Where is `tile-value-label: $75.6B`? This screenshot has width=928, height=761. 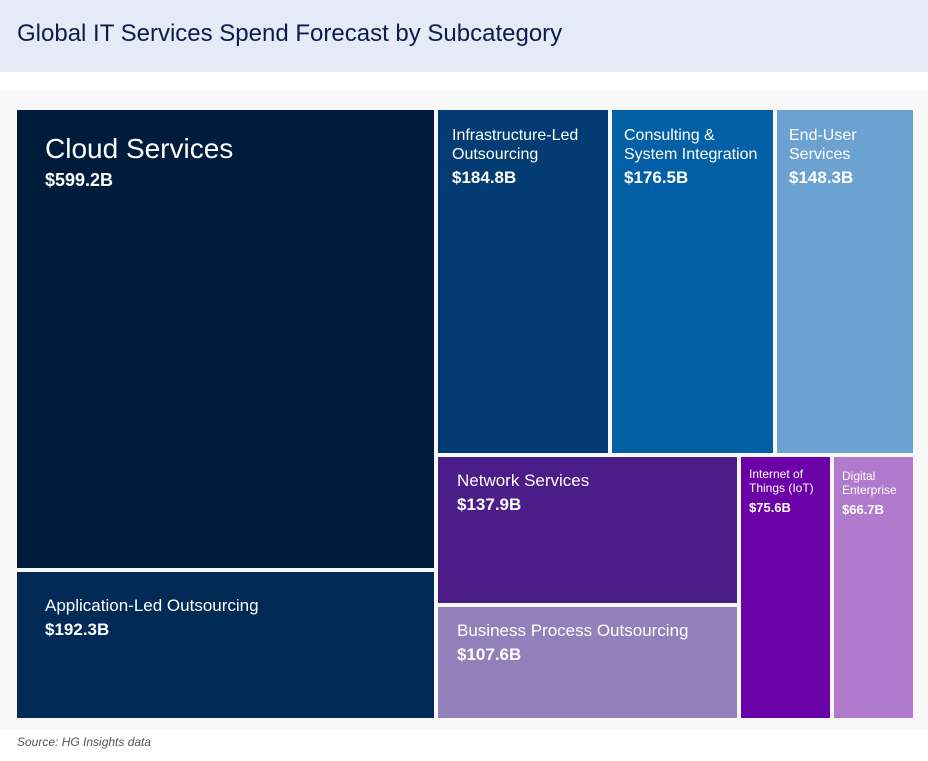
tile-value-label: $75.6B is located at coordinates (770, 507).